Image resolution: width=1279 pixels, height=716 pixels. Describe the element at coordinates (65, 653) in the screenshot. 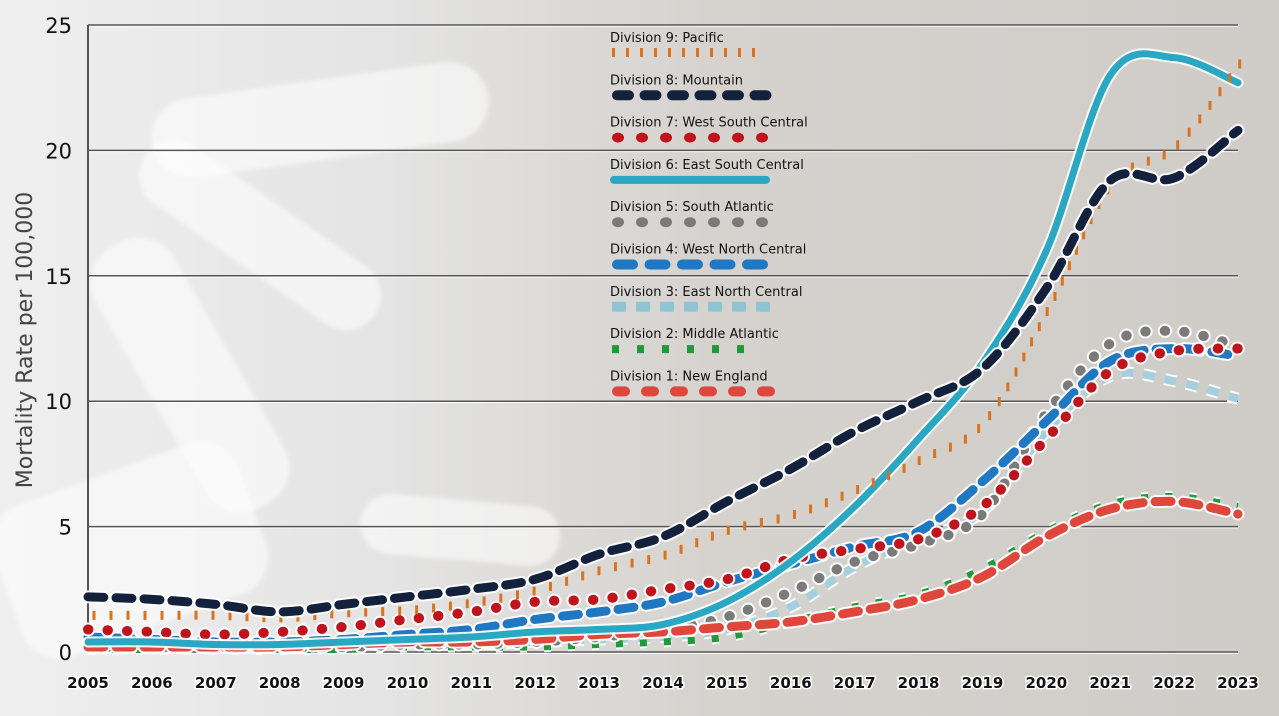

I see `y-tick-label: 0` at that location.